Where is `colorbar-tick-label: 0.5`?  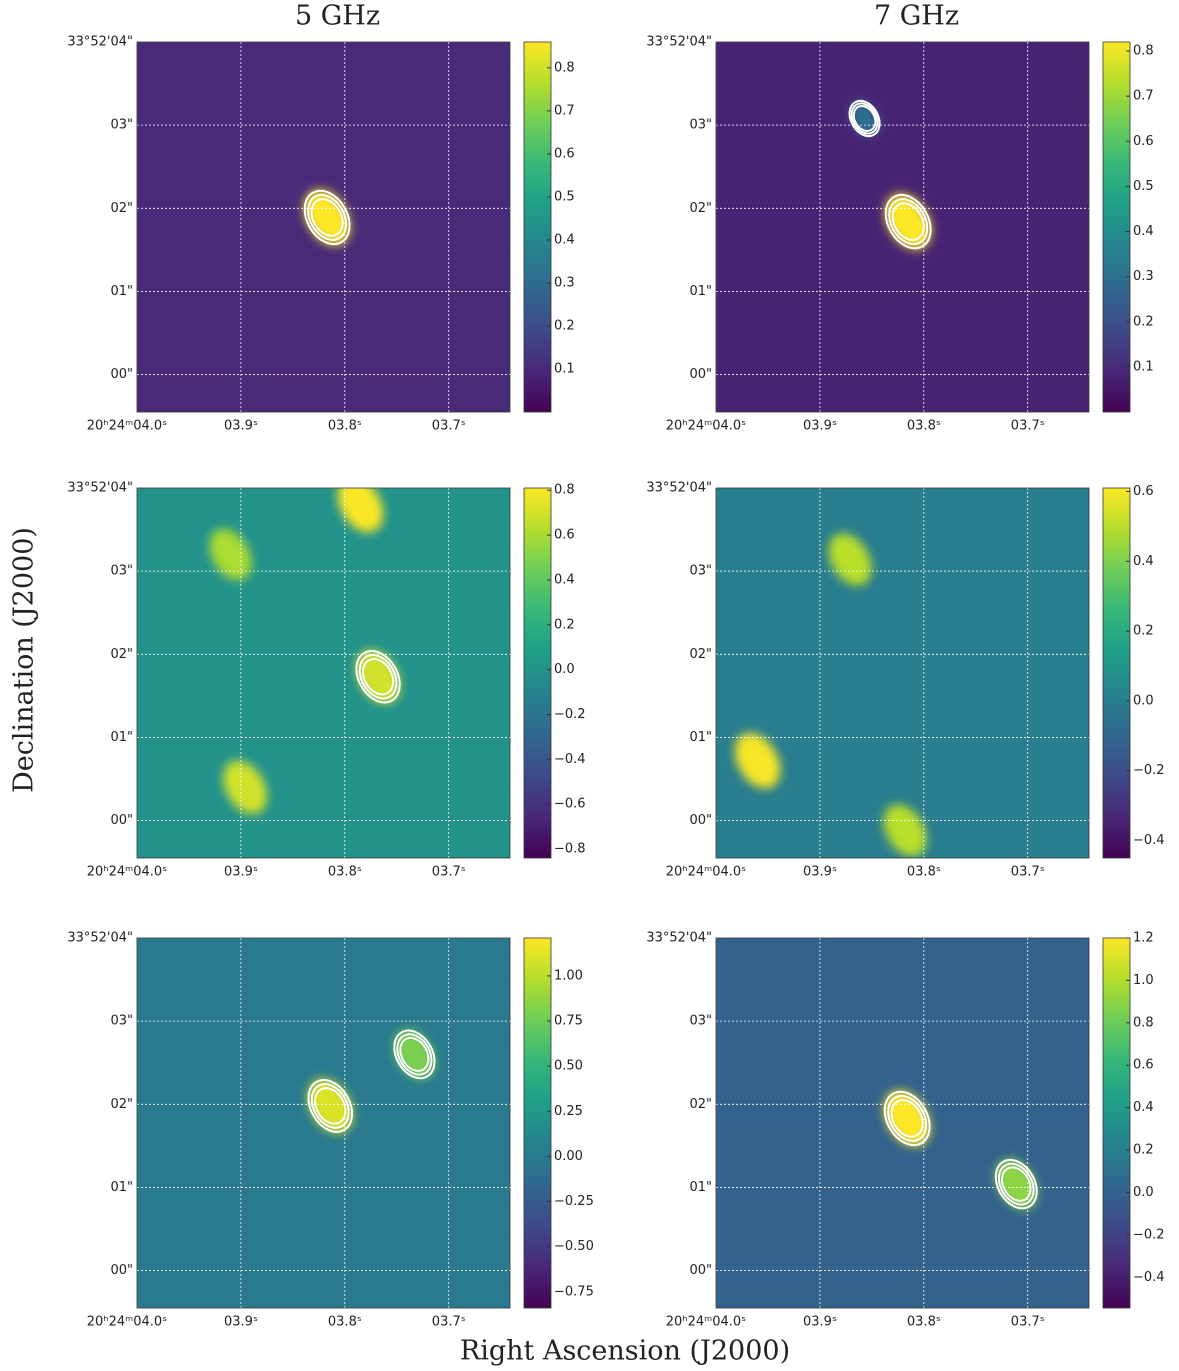 colorbar-tick-label: 0.5 is located at coordinates (1143, 186).